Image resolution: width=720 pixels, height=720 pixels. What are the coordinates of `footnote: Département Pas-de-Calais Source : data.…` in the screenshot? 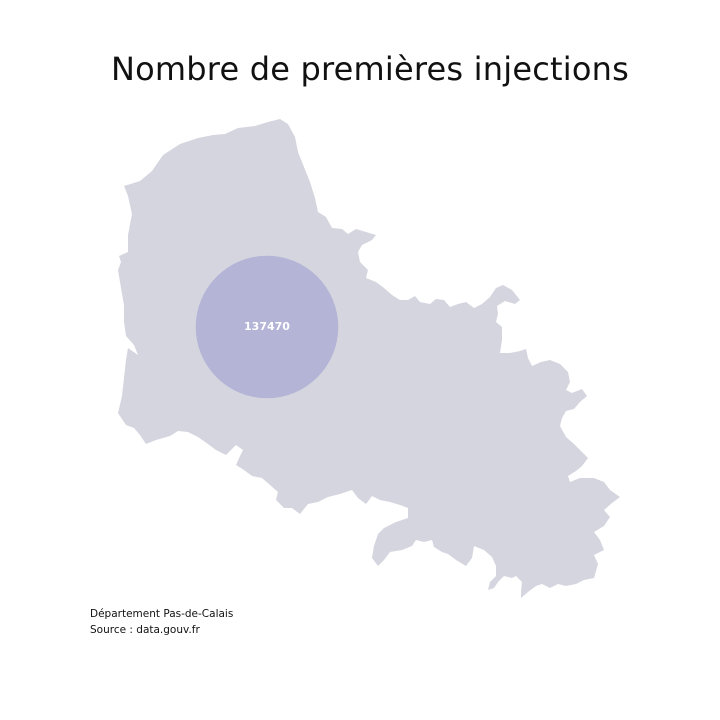 It's located at (161, 622).